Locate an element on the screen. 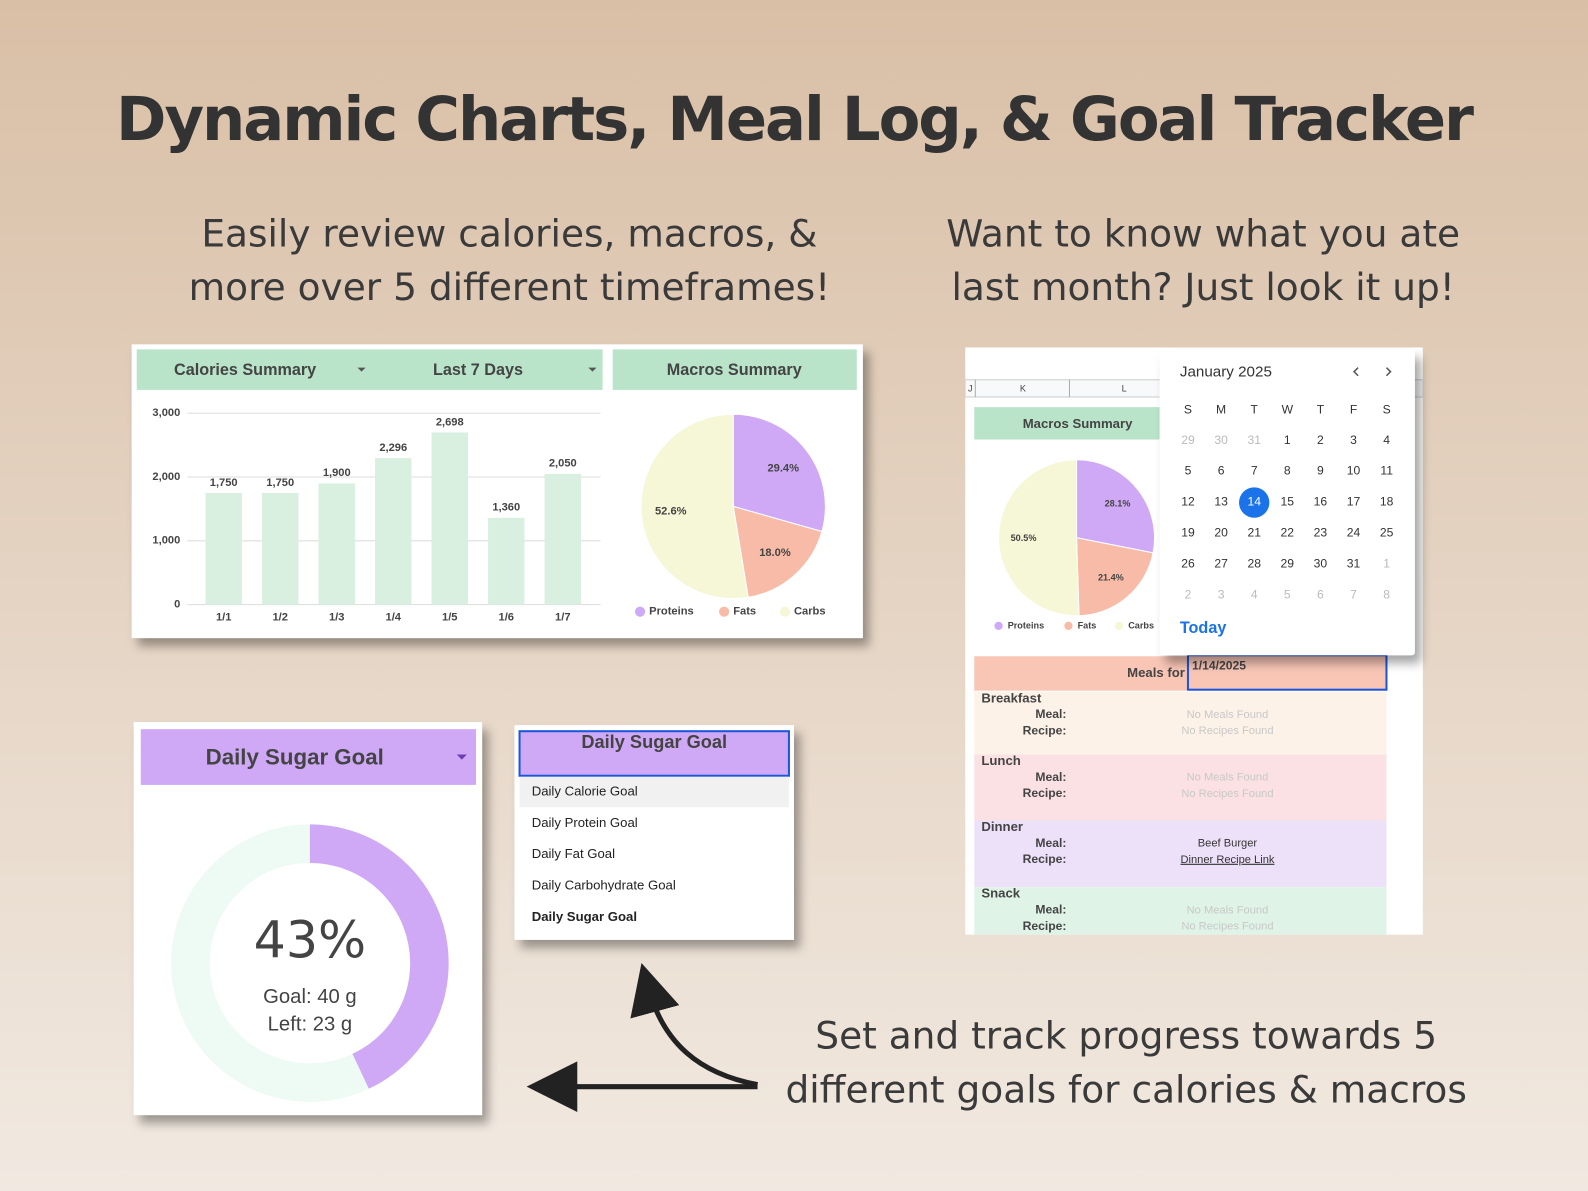 This screenshot has width=1588, height=1191. date-input is located at coordinates (1287, 672).